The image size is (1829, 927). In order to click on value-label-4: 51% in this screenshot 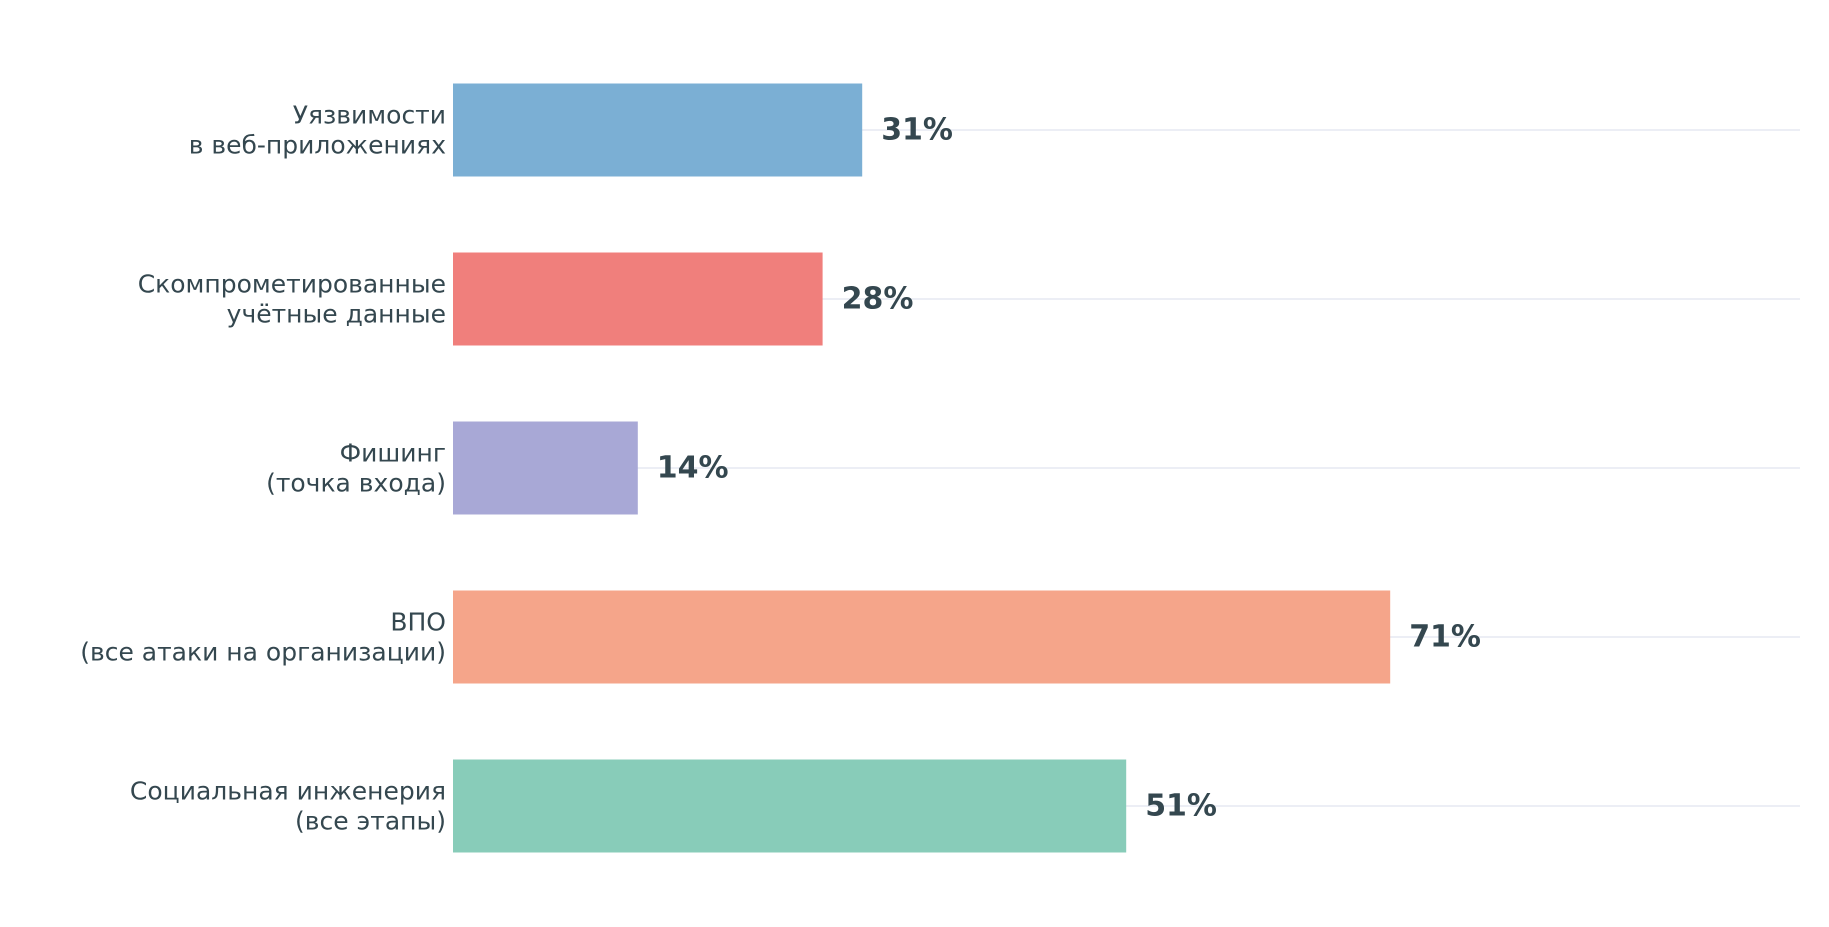, I will do `click(1181, 806)`.